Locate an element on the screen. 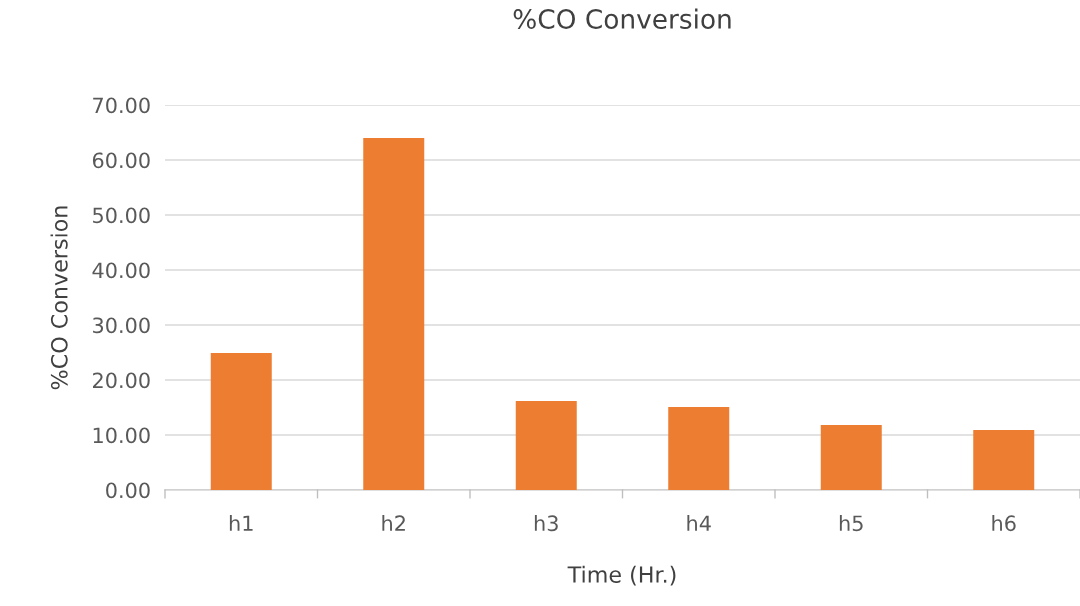 Image resolution: width=1080 pixels, height=606 pixels. x-tick-label: h1 is located at coordinates (241, 523).